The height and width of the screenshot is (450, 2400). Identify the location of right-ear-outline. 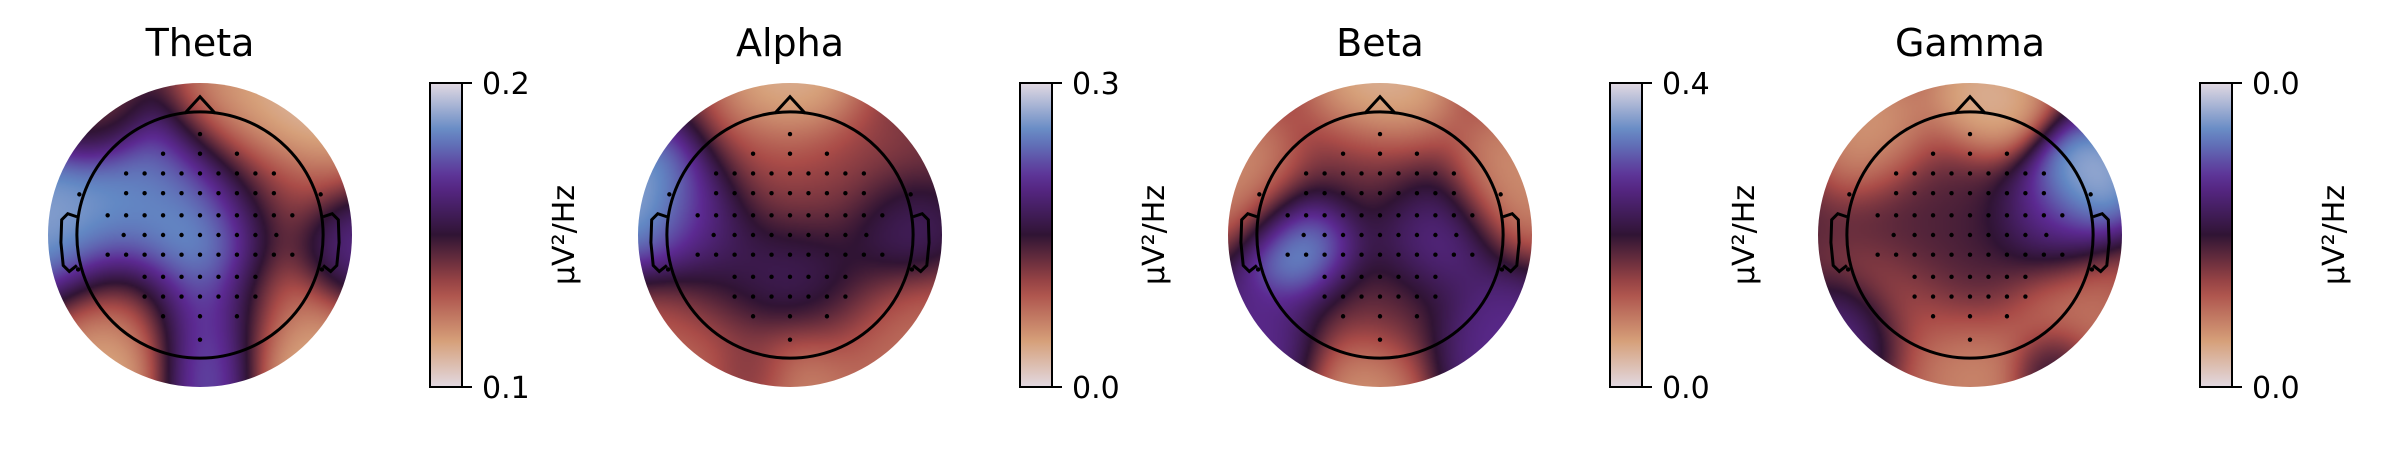
(2101, 243).